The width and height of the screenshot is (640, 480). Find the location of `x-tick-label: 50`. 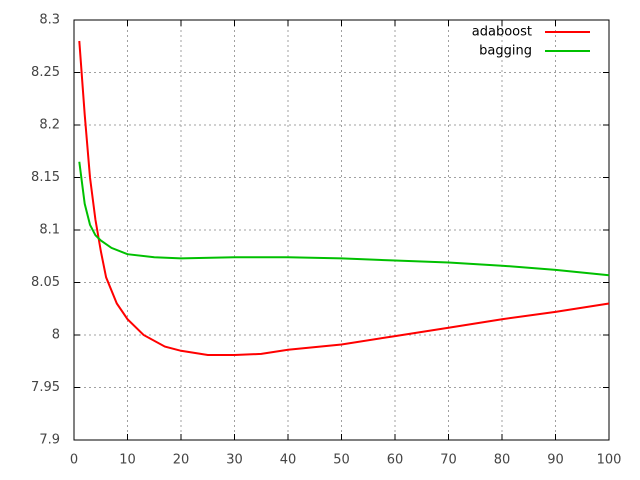

x-tick-label: 50 is located at coordinates (341, 460).